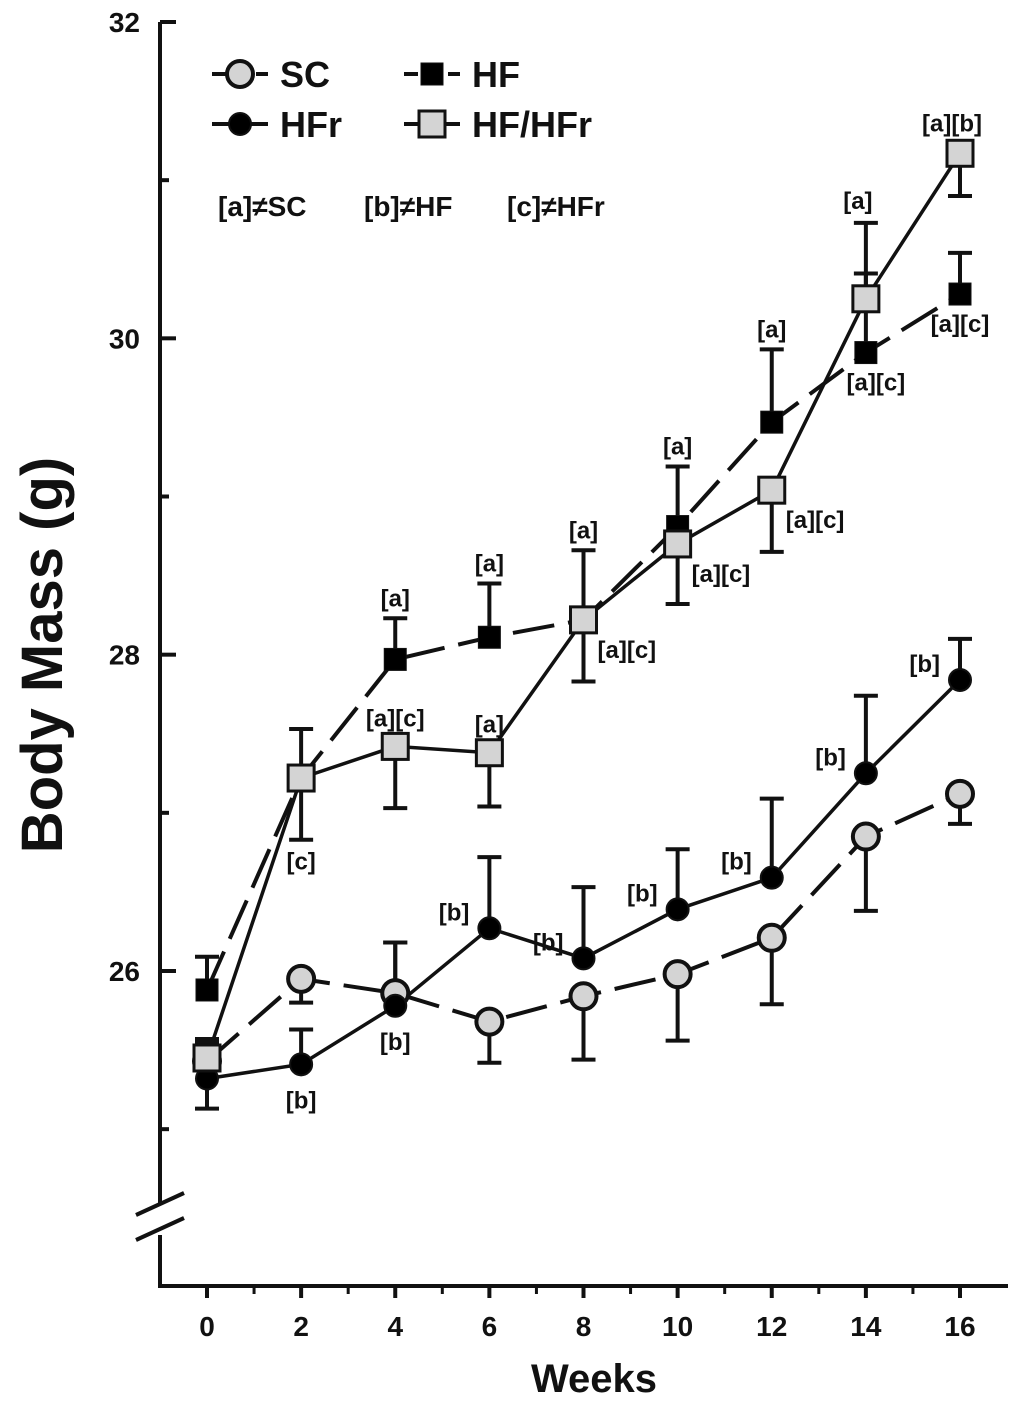 The image size is (1024, 1406). Describe the element at coordinates (300, 862) in the screenshot. I see `significance-label: [c]` at that location.